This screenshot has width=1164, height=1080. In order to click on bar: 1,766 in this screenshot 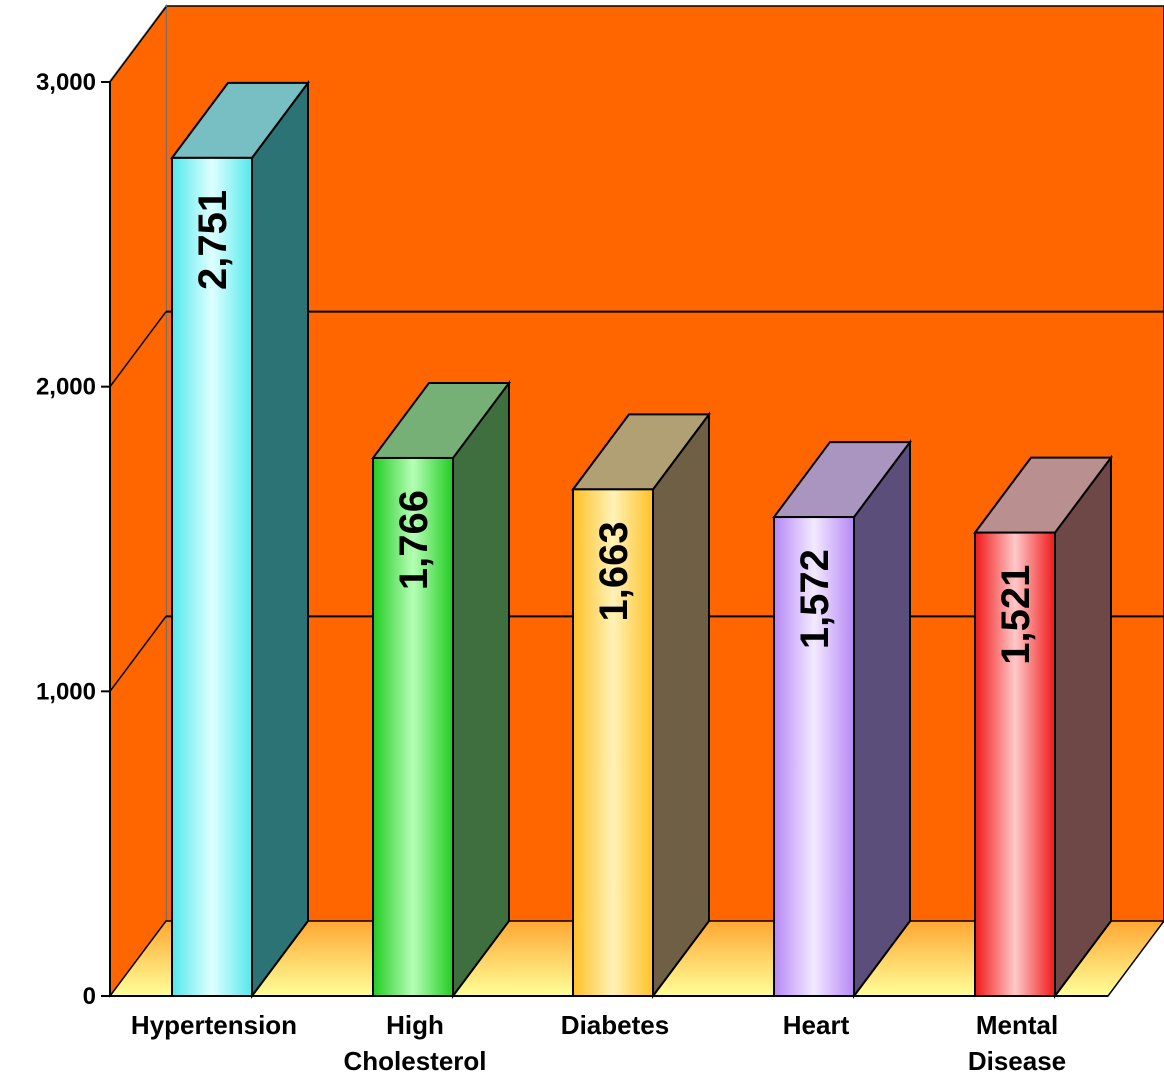, I will do `click(441, 689)`.